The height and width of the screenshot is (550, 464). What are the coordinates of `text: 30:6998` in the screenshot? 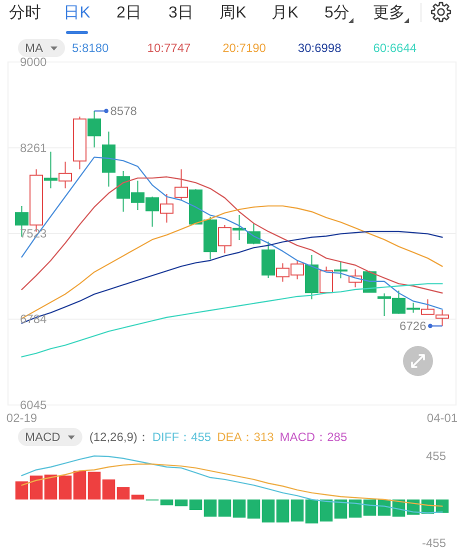 It's located at (320, 48).